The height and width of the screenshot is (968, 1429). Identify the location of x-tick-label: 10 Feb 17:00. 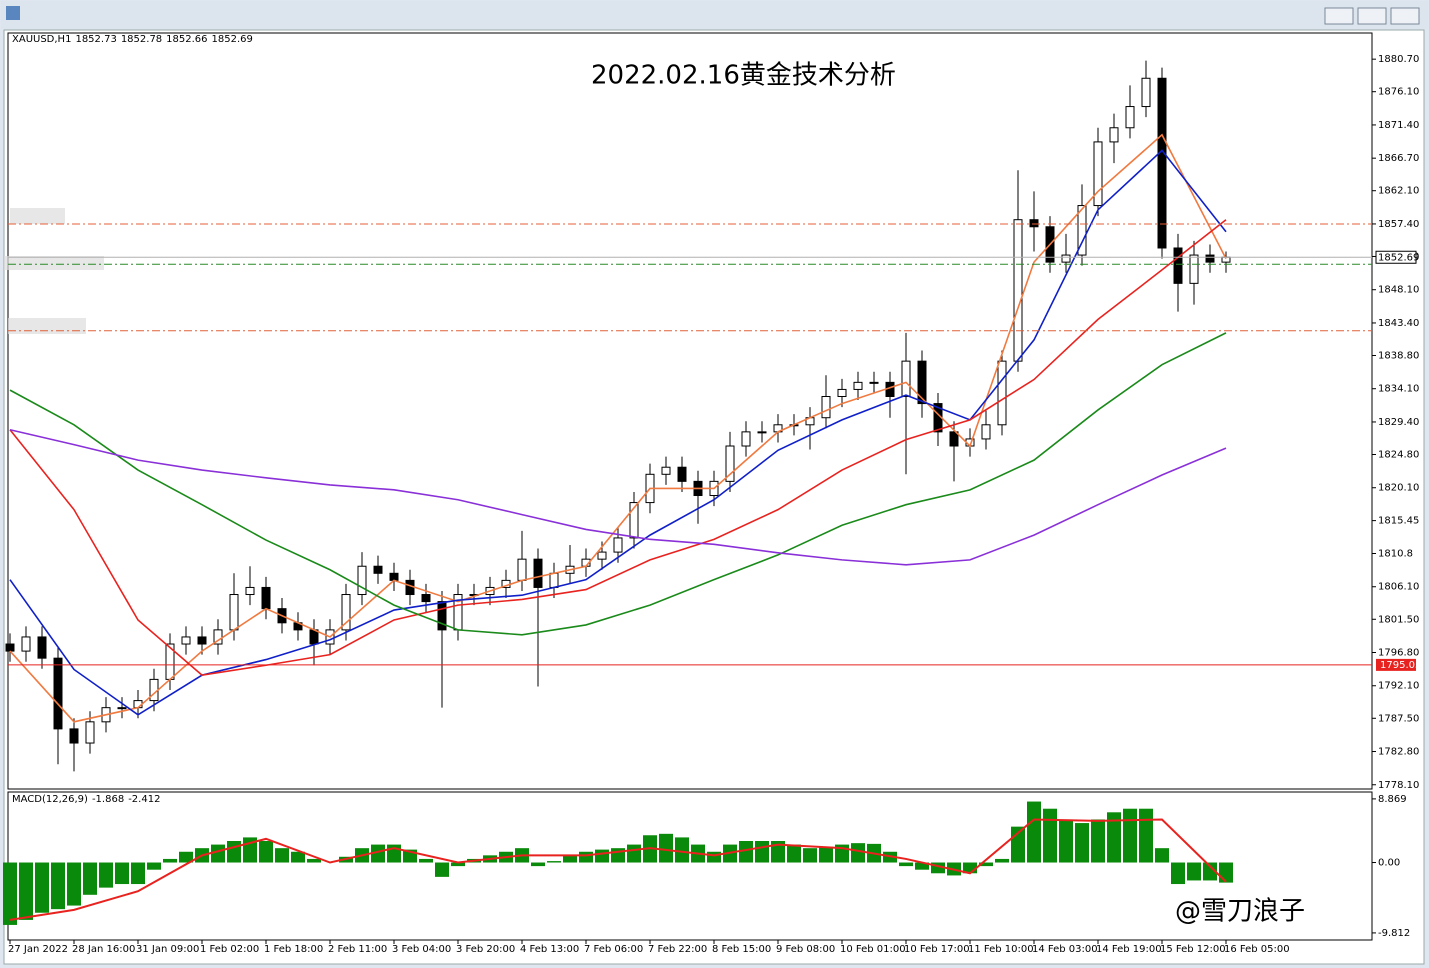
(937, 949).